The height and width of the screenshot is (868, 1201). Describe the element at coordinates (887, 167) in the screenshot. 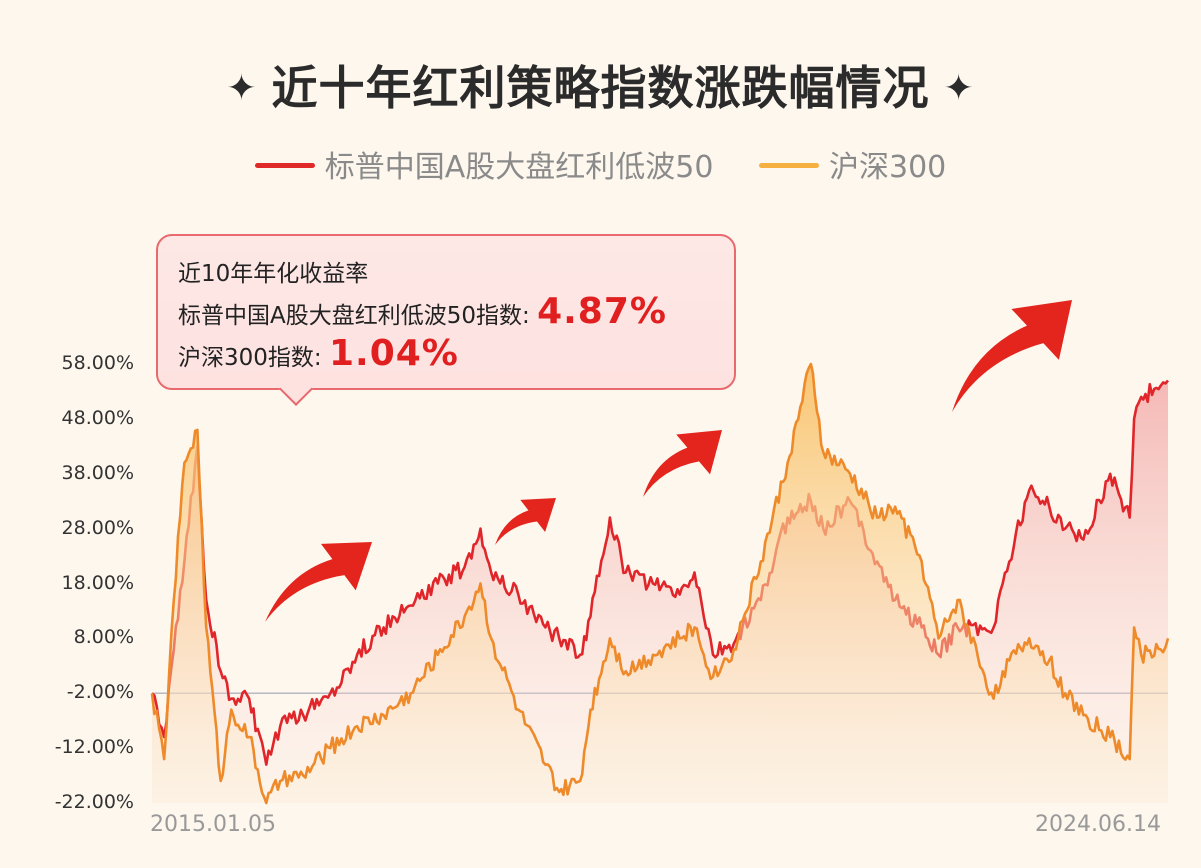

I see `legend-label-hs300: 沪深300` at that location.